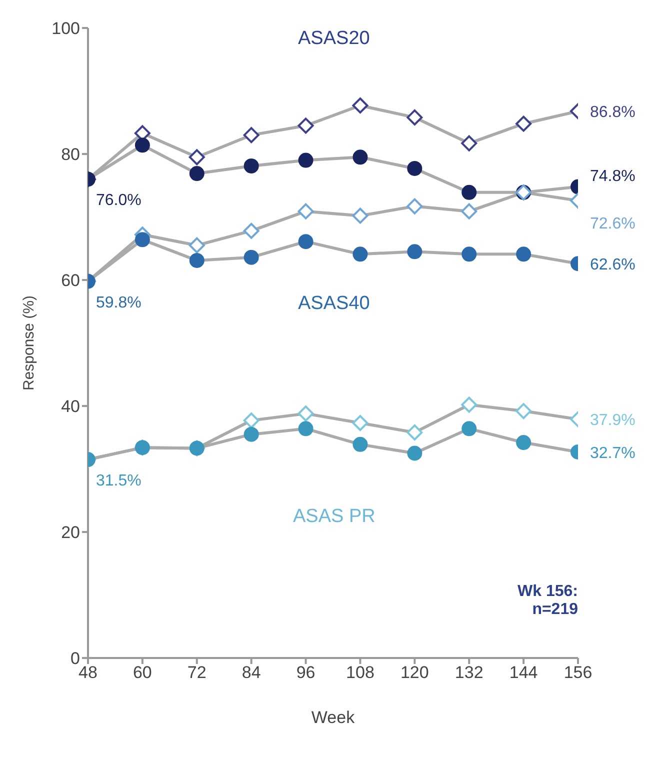 The height and width of the screenshot is (764, 666). Describe the element at coordinates (333, 717) in the screenshot. I see `x-axis-title: Week` at that location.